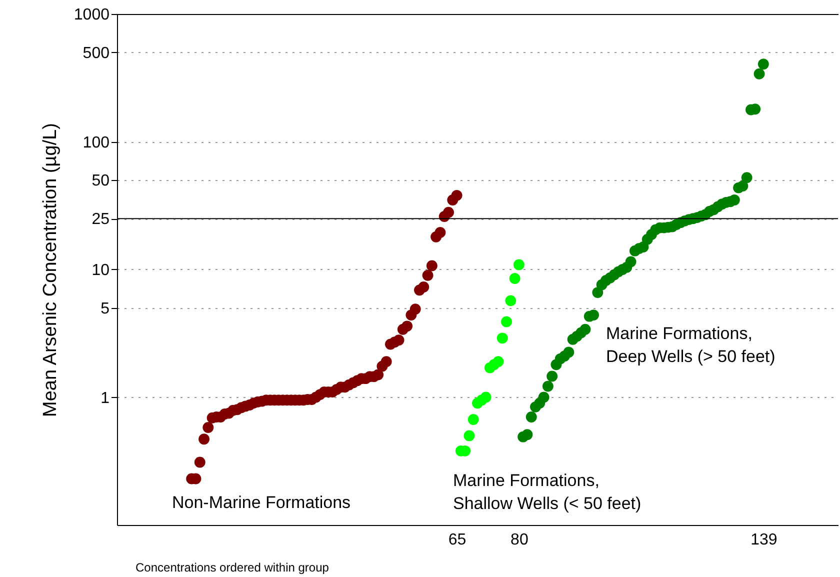 This screenshot has height=577, width=840. What do you see at coordinates (101, 181) in the screenshot?
I see `y-tick-label: 50` at bounding box center [101, 181].